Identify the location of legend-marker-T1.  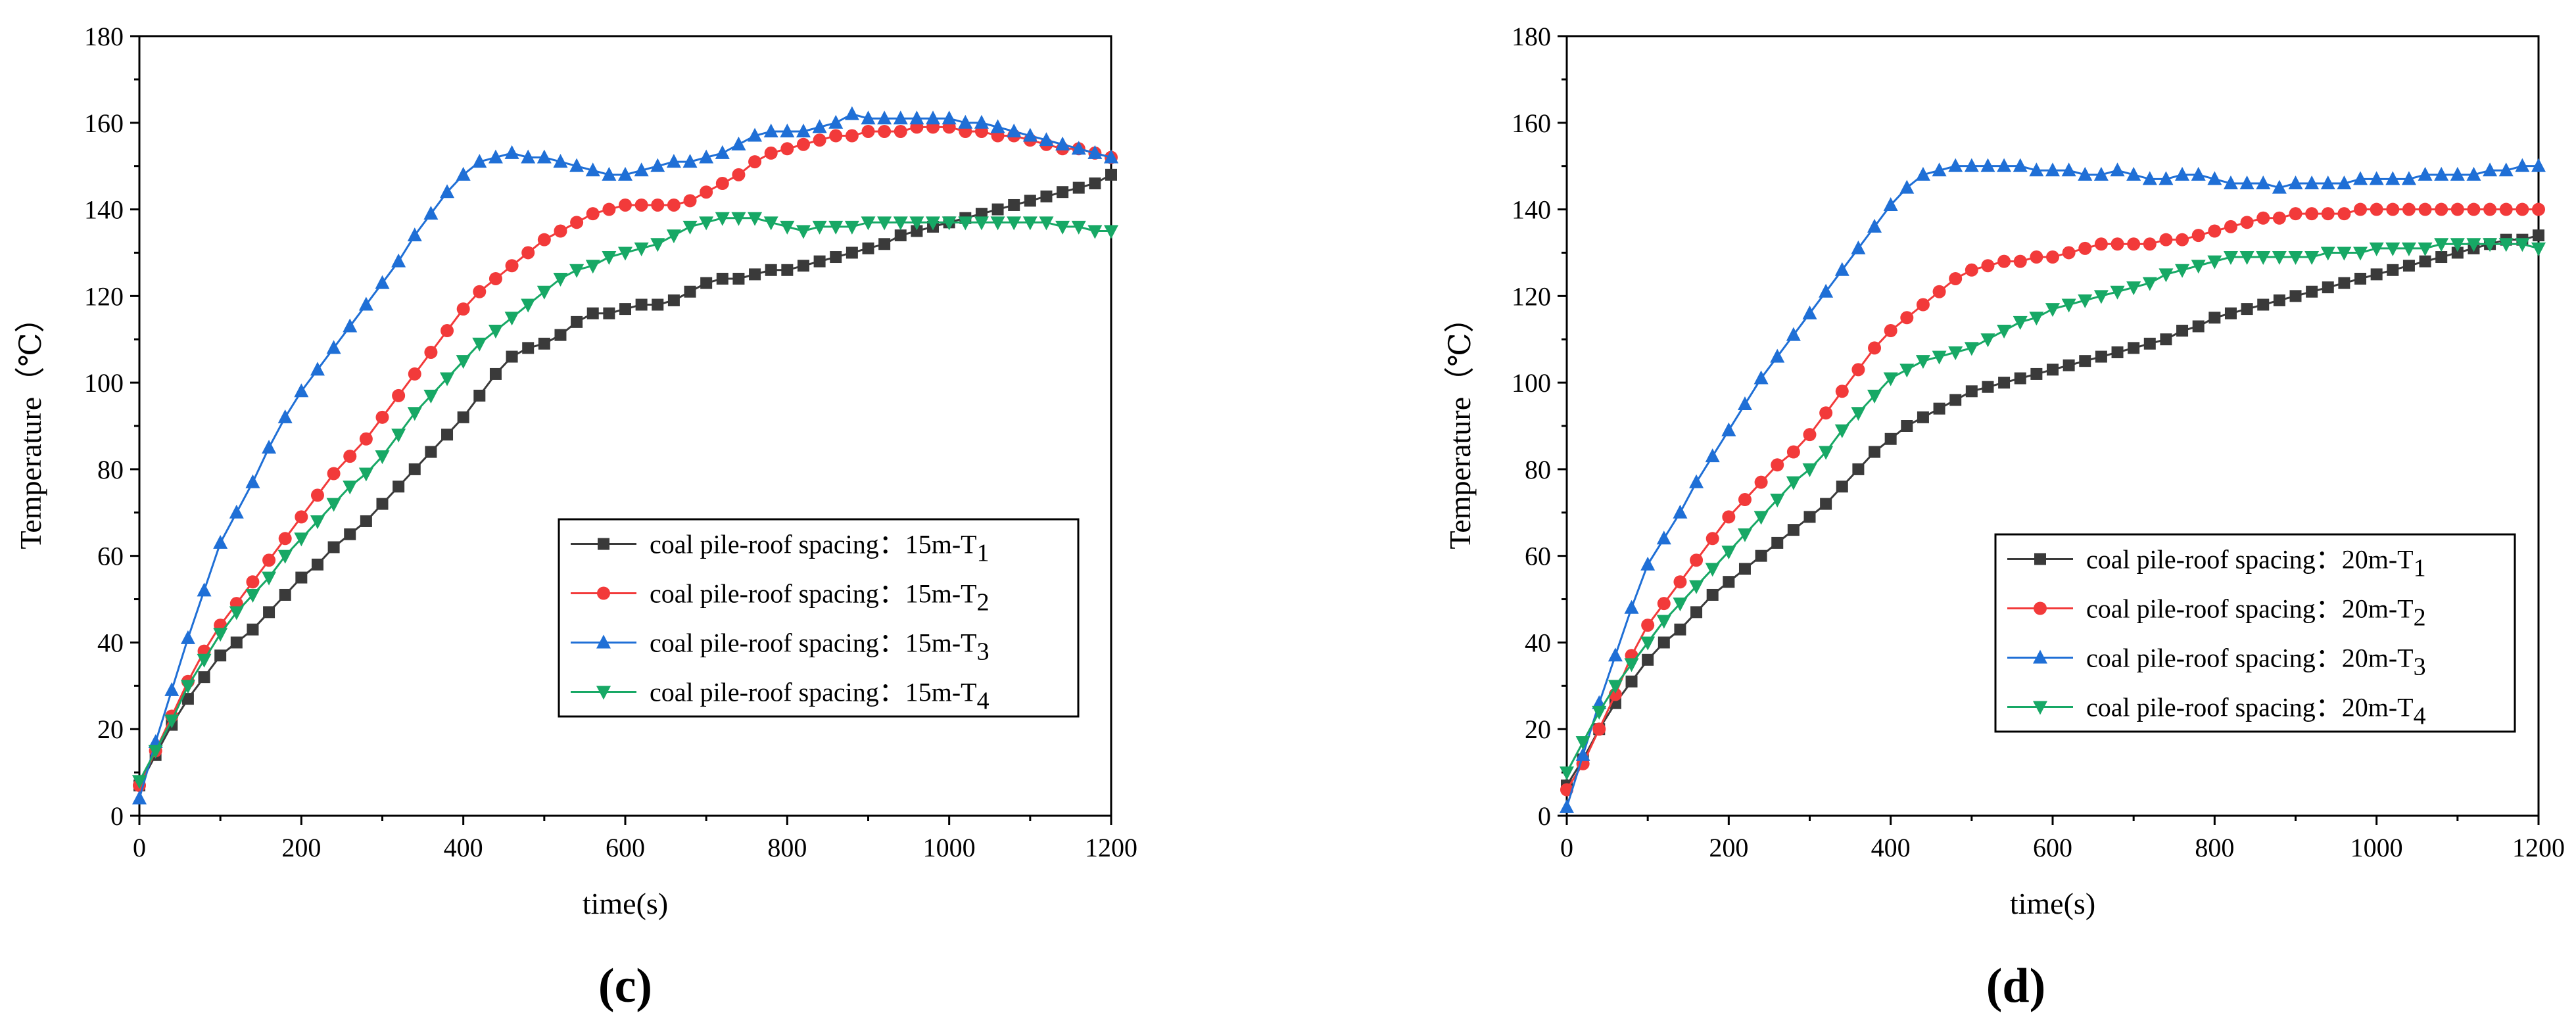
(2040, 559).